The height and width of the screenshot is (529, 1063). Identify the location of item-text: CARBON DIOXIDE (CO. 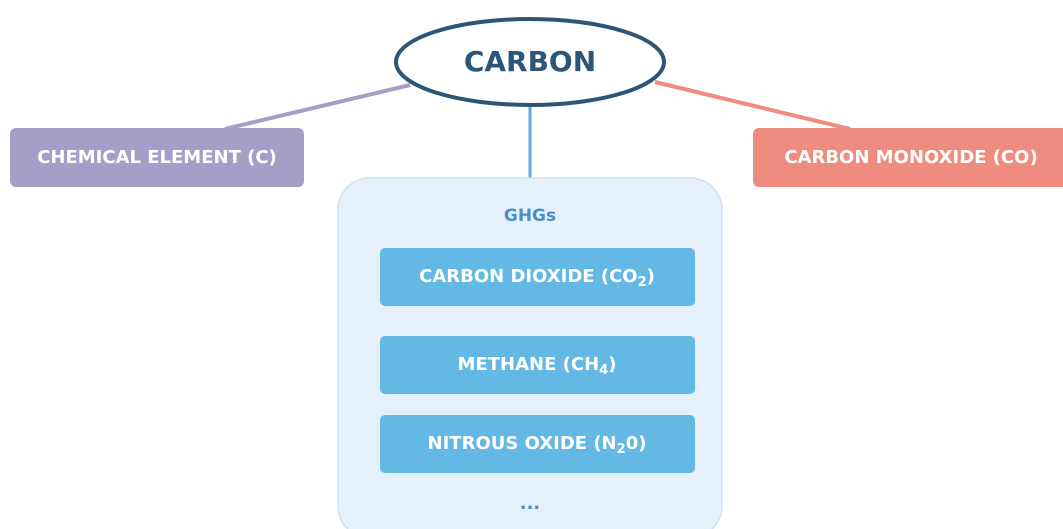
(528, 276).